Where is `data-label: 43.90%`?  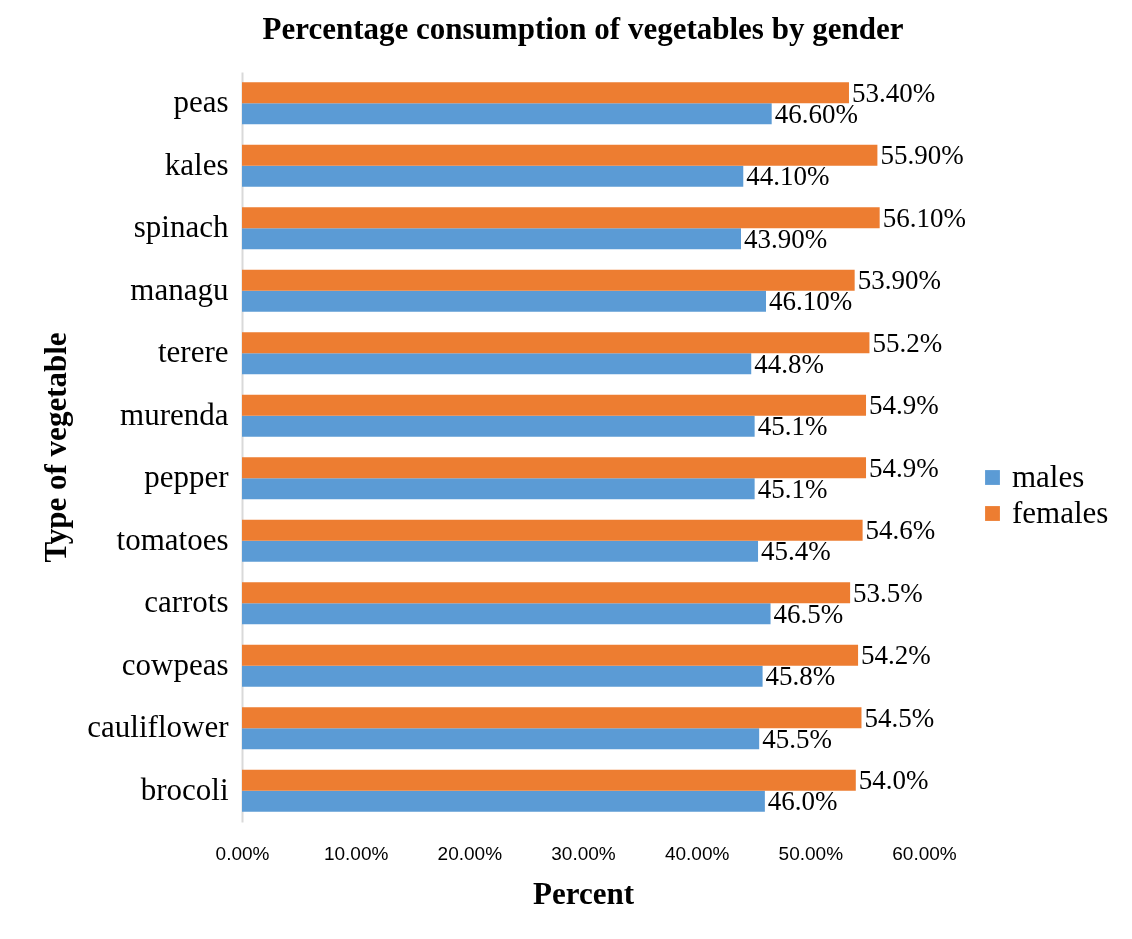
data-label: 43.90% is located at coordinates (786, 238).